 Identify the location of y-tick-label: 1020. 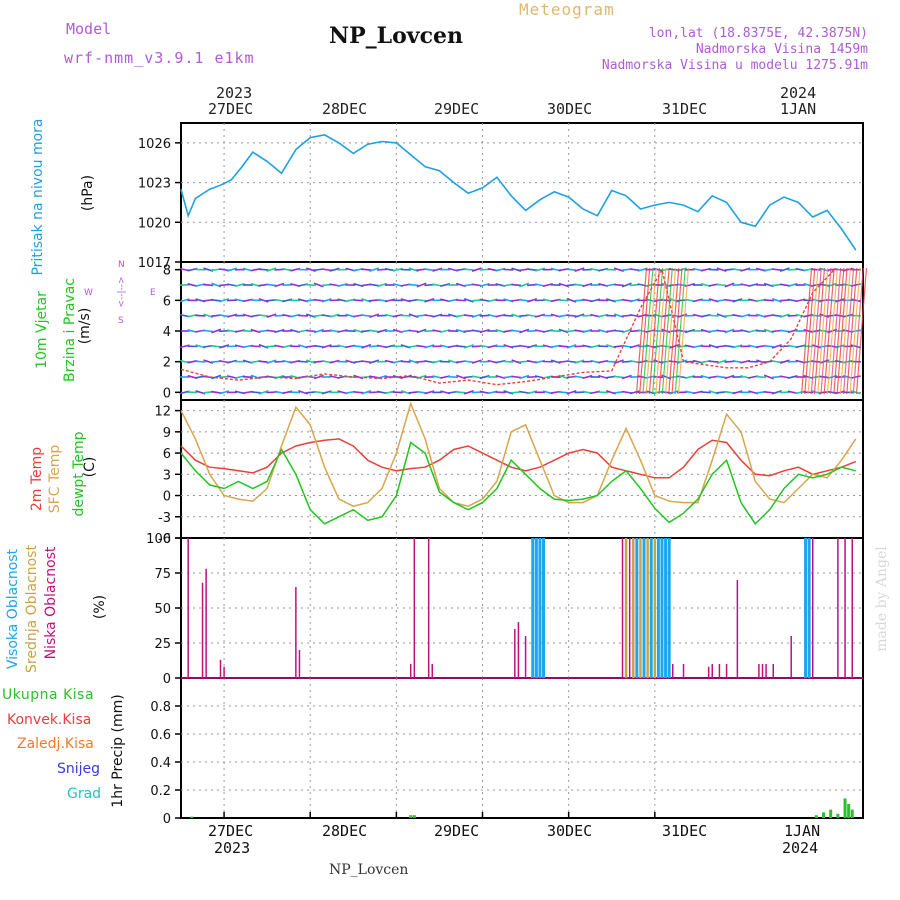
(154, 223).